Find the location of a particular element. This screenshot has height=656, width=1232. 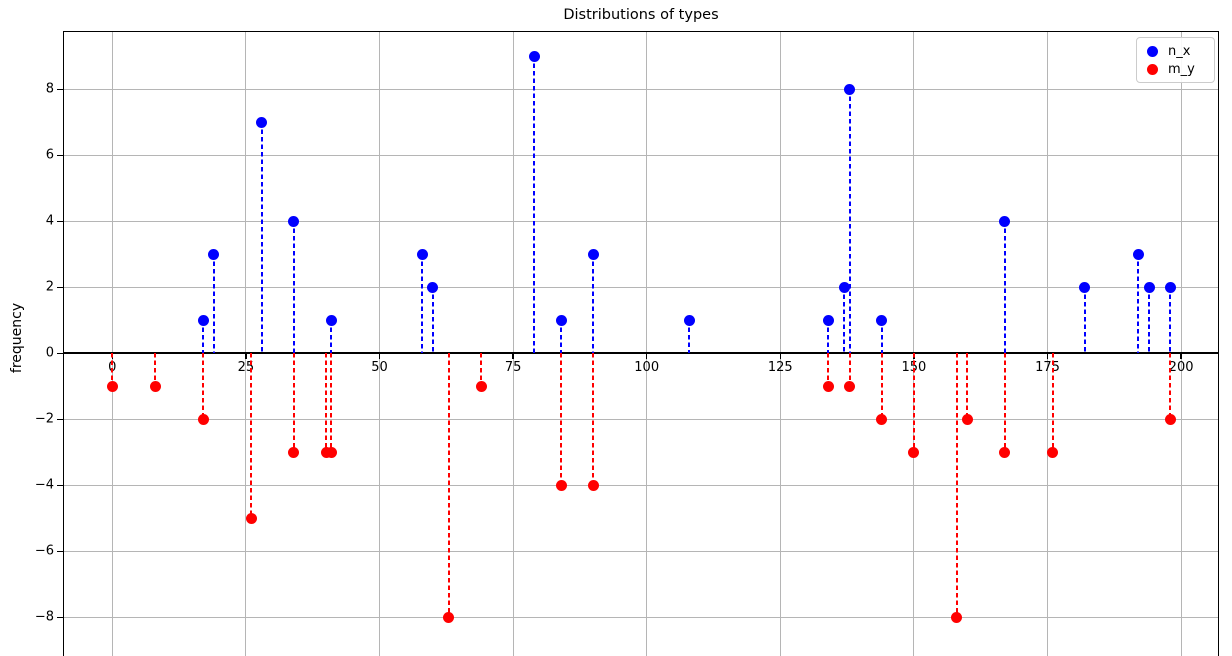

y-tick-label: −4 is located at coordinates (44, 485).